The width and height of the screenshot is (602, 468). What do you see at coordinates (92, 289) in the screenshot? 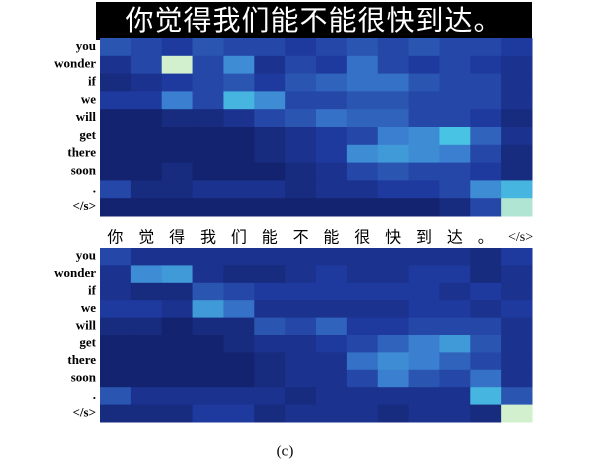
I see `y-tick-label: if` at bounding box center [92, 289].